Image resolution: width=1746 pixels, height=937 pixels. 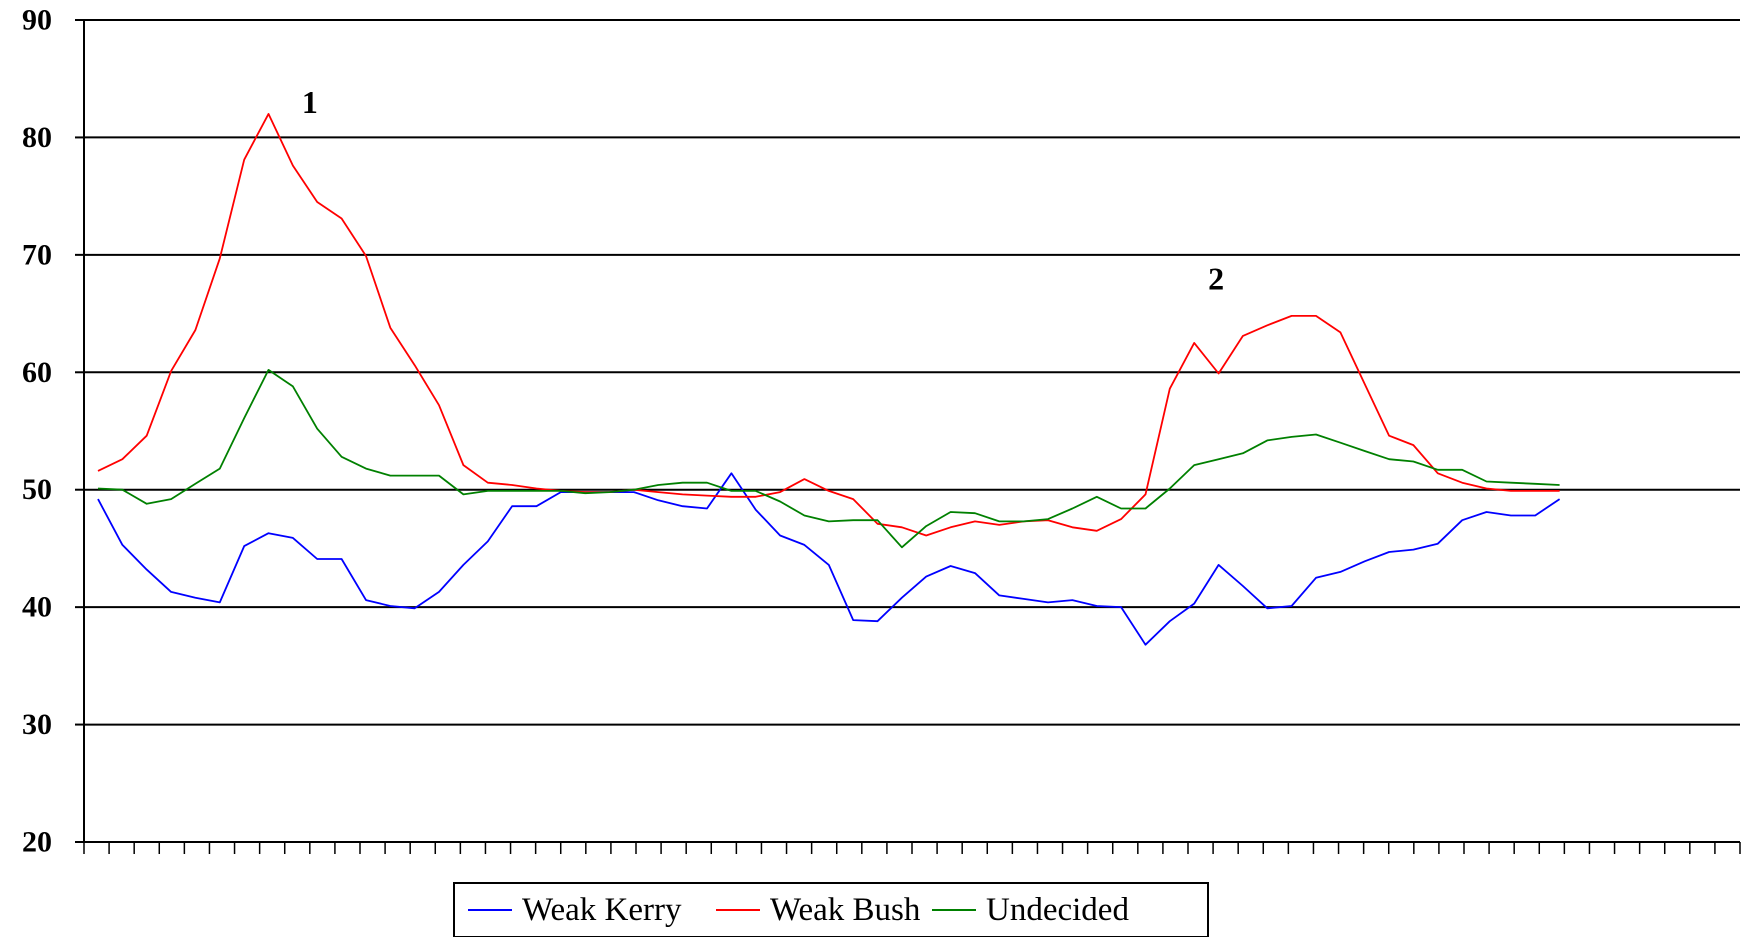 What do you see at coordinates (37, 724) in the screenshot?
I see `y-tick-label-30: 30` at bounding box center [37, 724].